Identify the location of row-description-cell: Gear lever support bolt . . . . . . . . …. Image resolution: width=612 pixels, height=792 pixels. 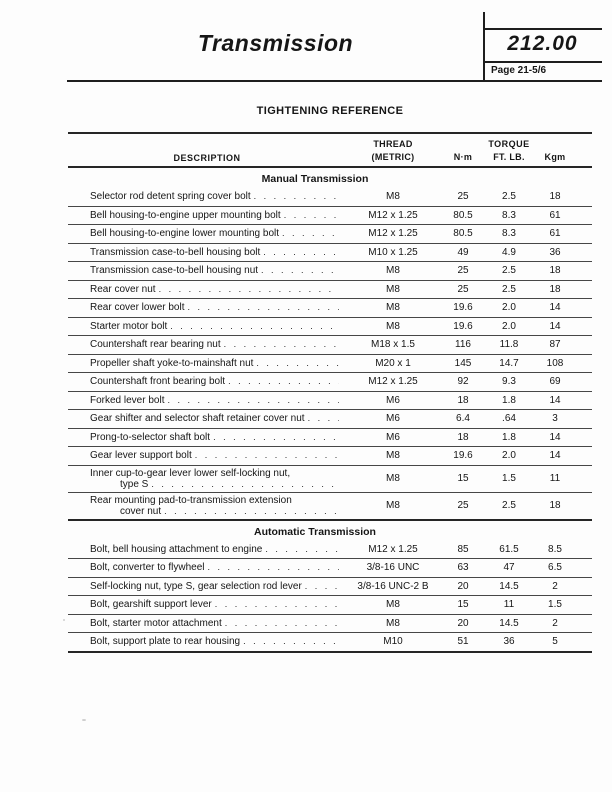
(207, 455).